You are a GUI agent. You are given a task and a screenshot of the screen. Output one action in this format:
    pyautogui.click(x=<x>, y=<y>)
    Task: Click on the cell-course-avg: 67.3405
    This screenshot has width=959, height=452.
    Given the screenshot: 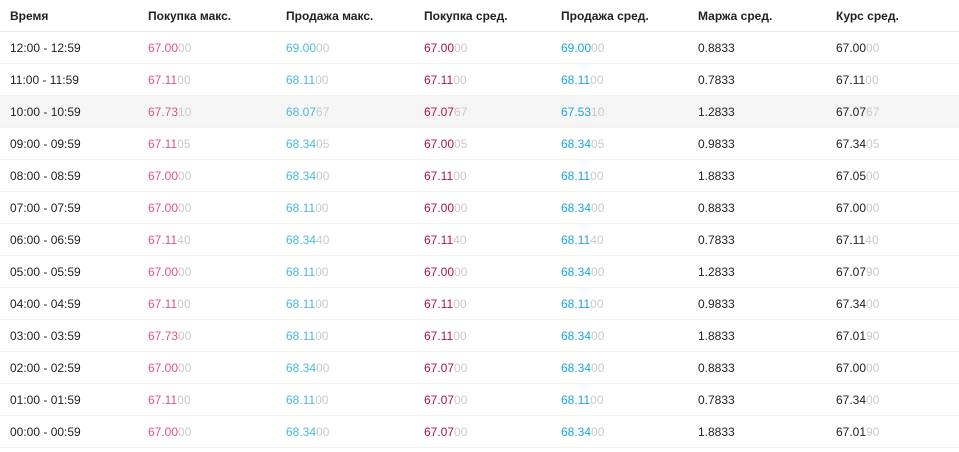 What is the action you would take?
    pyautogui.click(x=892, y=143)
    